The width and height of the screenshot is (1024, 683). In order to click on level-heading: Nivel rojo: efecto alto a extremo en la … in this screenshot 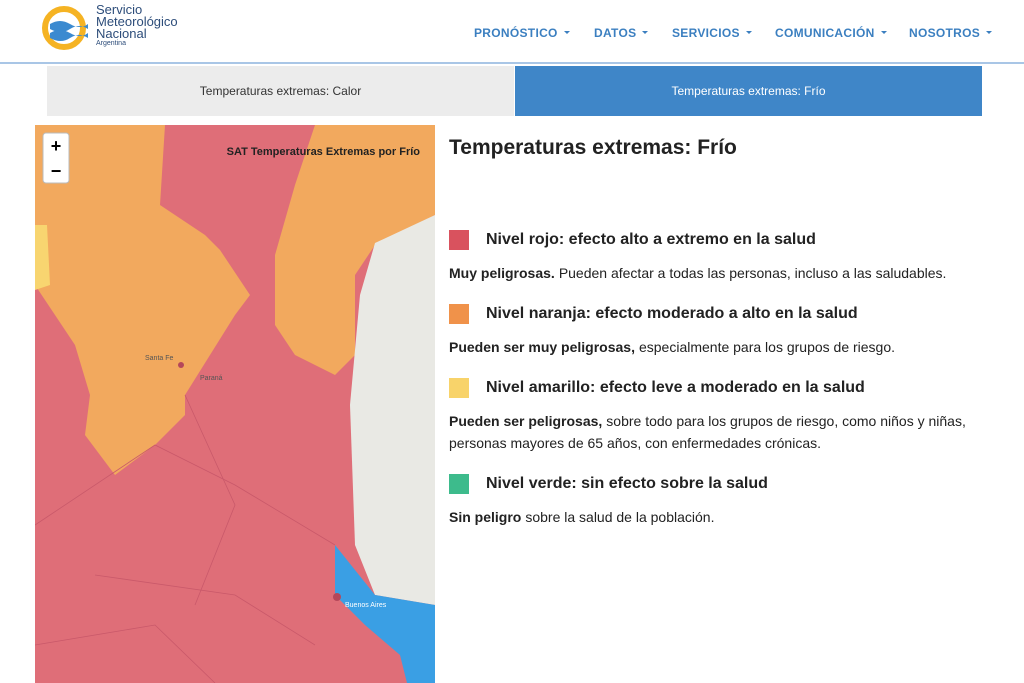, I will do `click(651, 239)`.